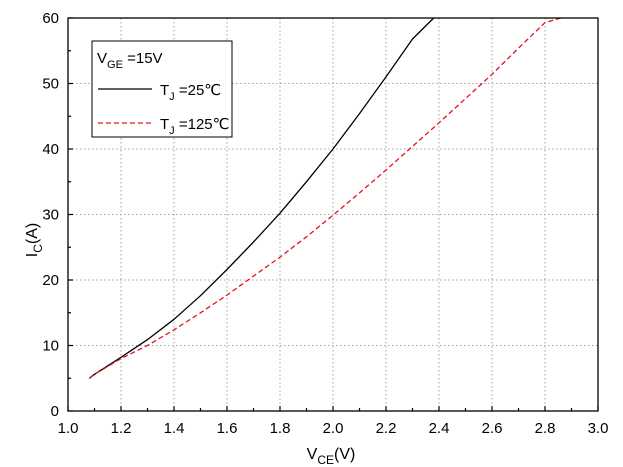  What do you see at coordinates (34, 240) in the screenshot?
I see `y-axis-label: IC(A)` at bounding box center [34, 240].